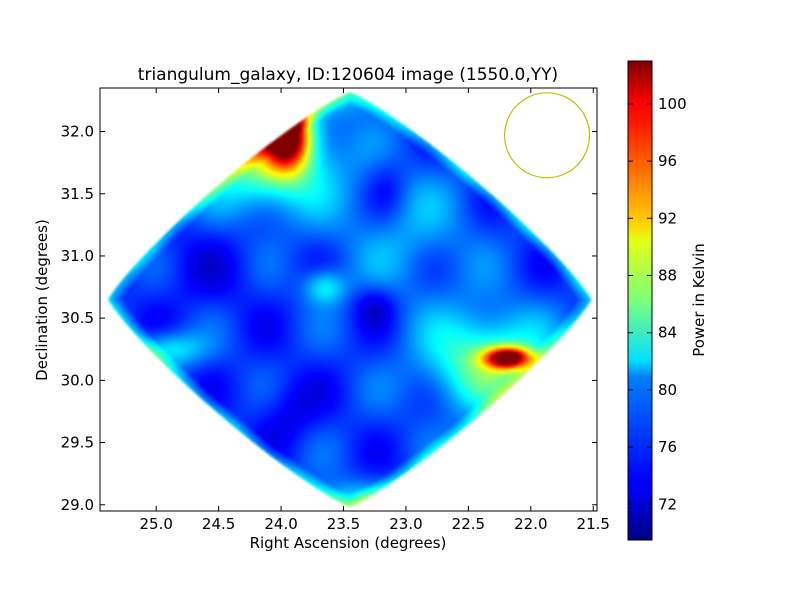 The height and width of the screenshot is (600, 800). Describe the element at coordinates (77, 380) in the screenshot. I see `y-tick-label: 30.0` at that location.